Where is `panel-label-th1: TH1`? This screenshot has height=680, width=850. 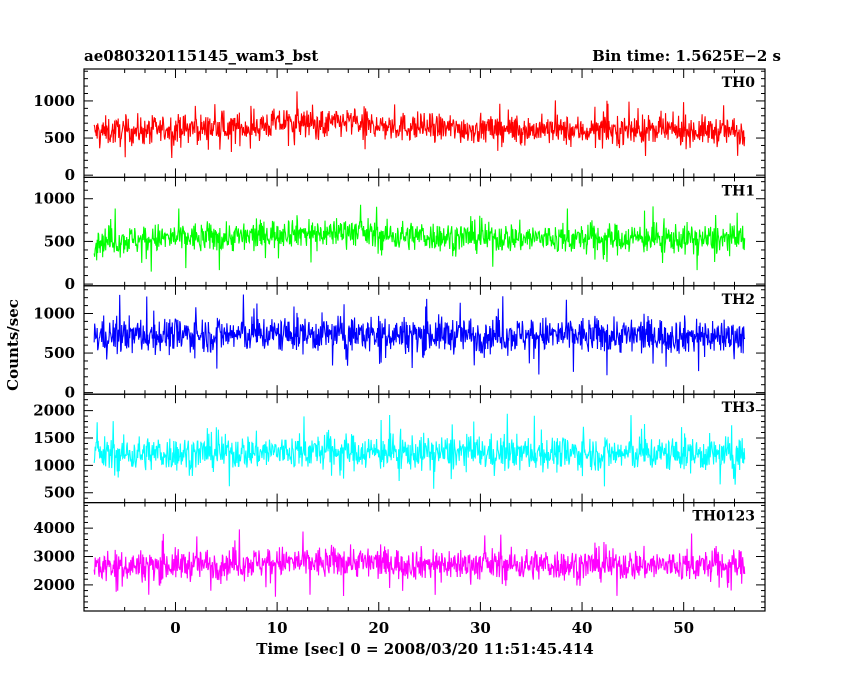 panel-label-th1: TH1 is located at coordinates (738, 191).